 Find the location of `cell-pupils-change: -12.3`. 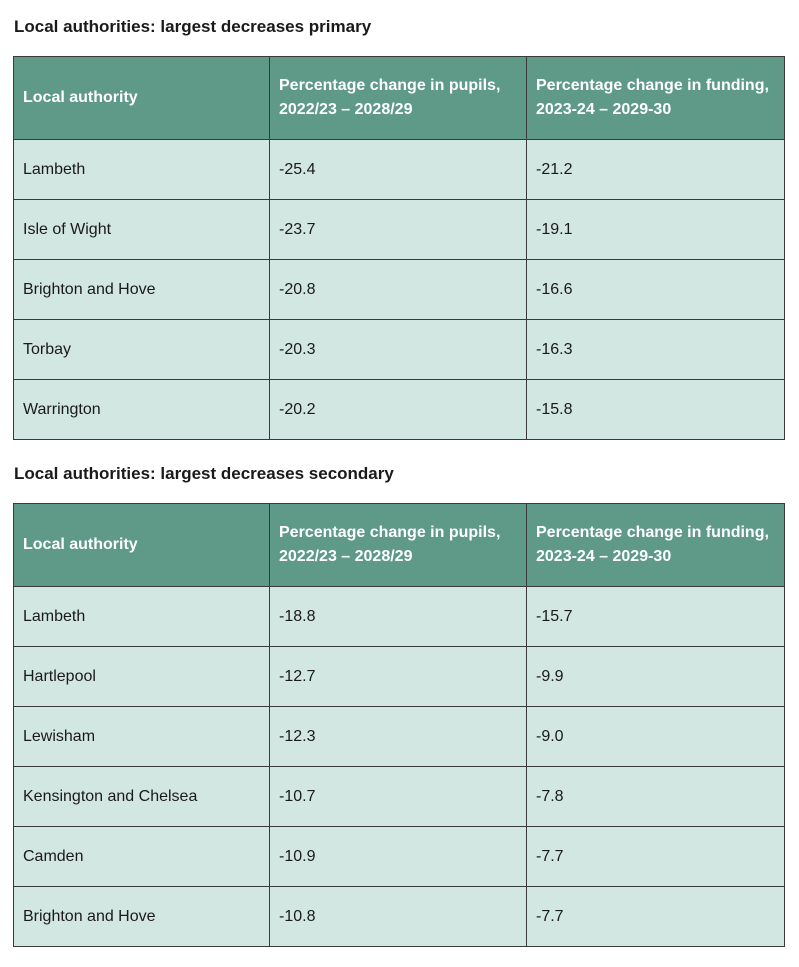

cell-pupils-change: -12.3 is located at coordinates (398, 736).